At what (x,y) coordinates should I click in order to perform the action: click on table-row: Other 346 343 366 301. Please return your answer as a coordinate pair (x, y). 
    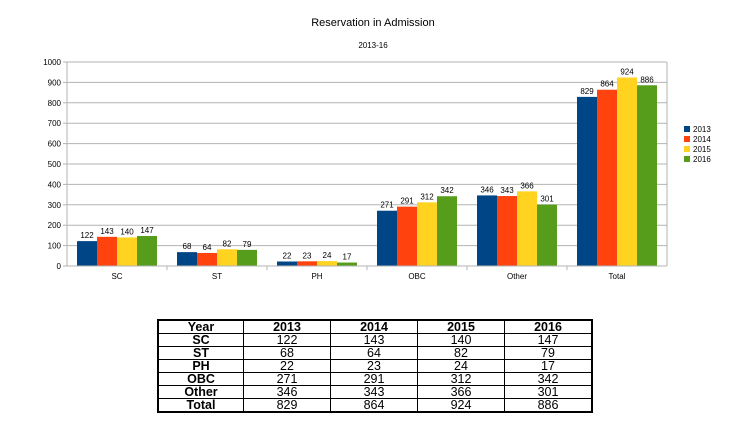
    Looking at the image, I should click on (375, 392).